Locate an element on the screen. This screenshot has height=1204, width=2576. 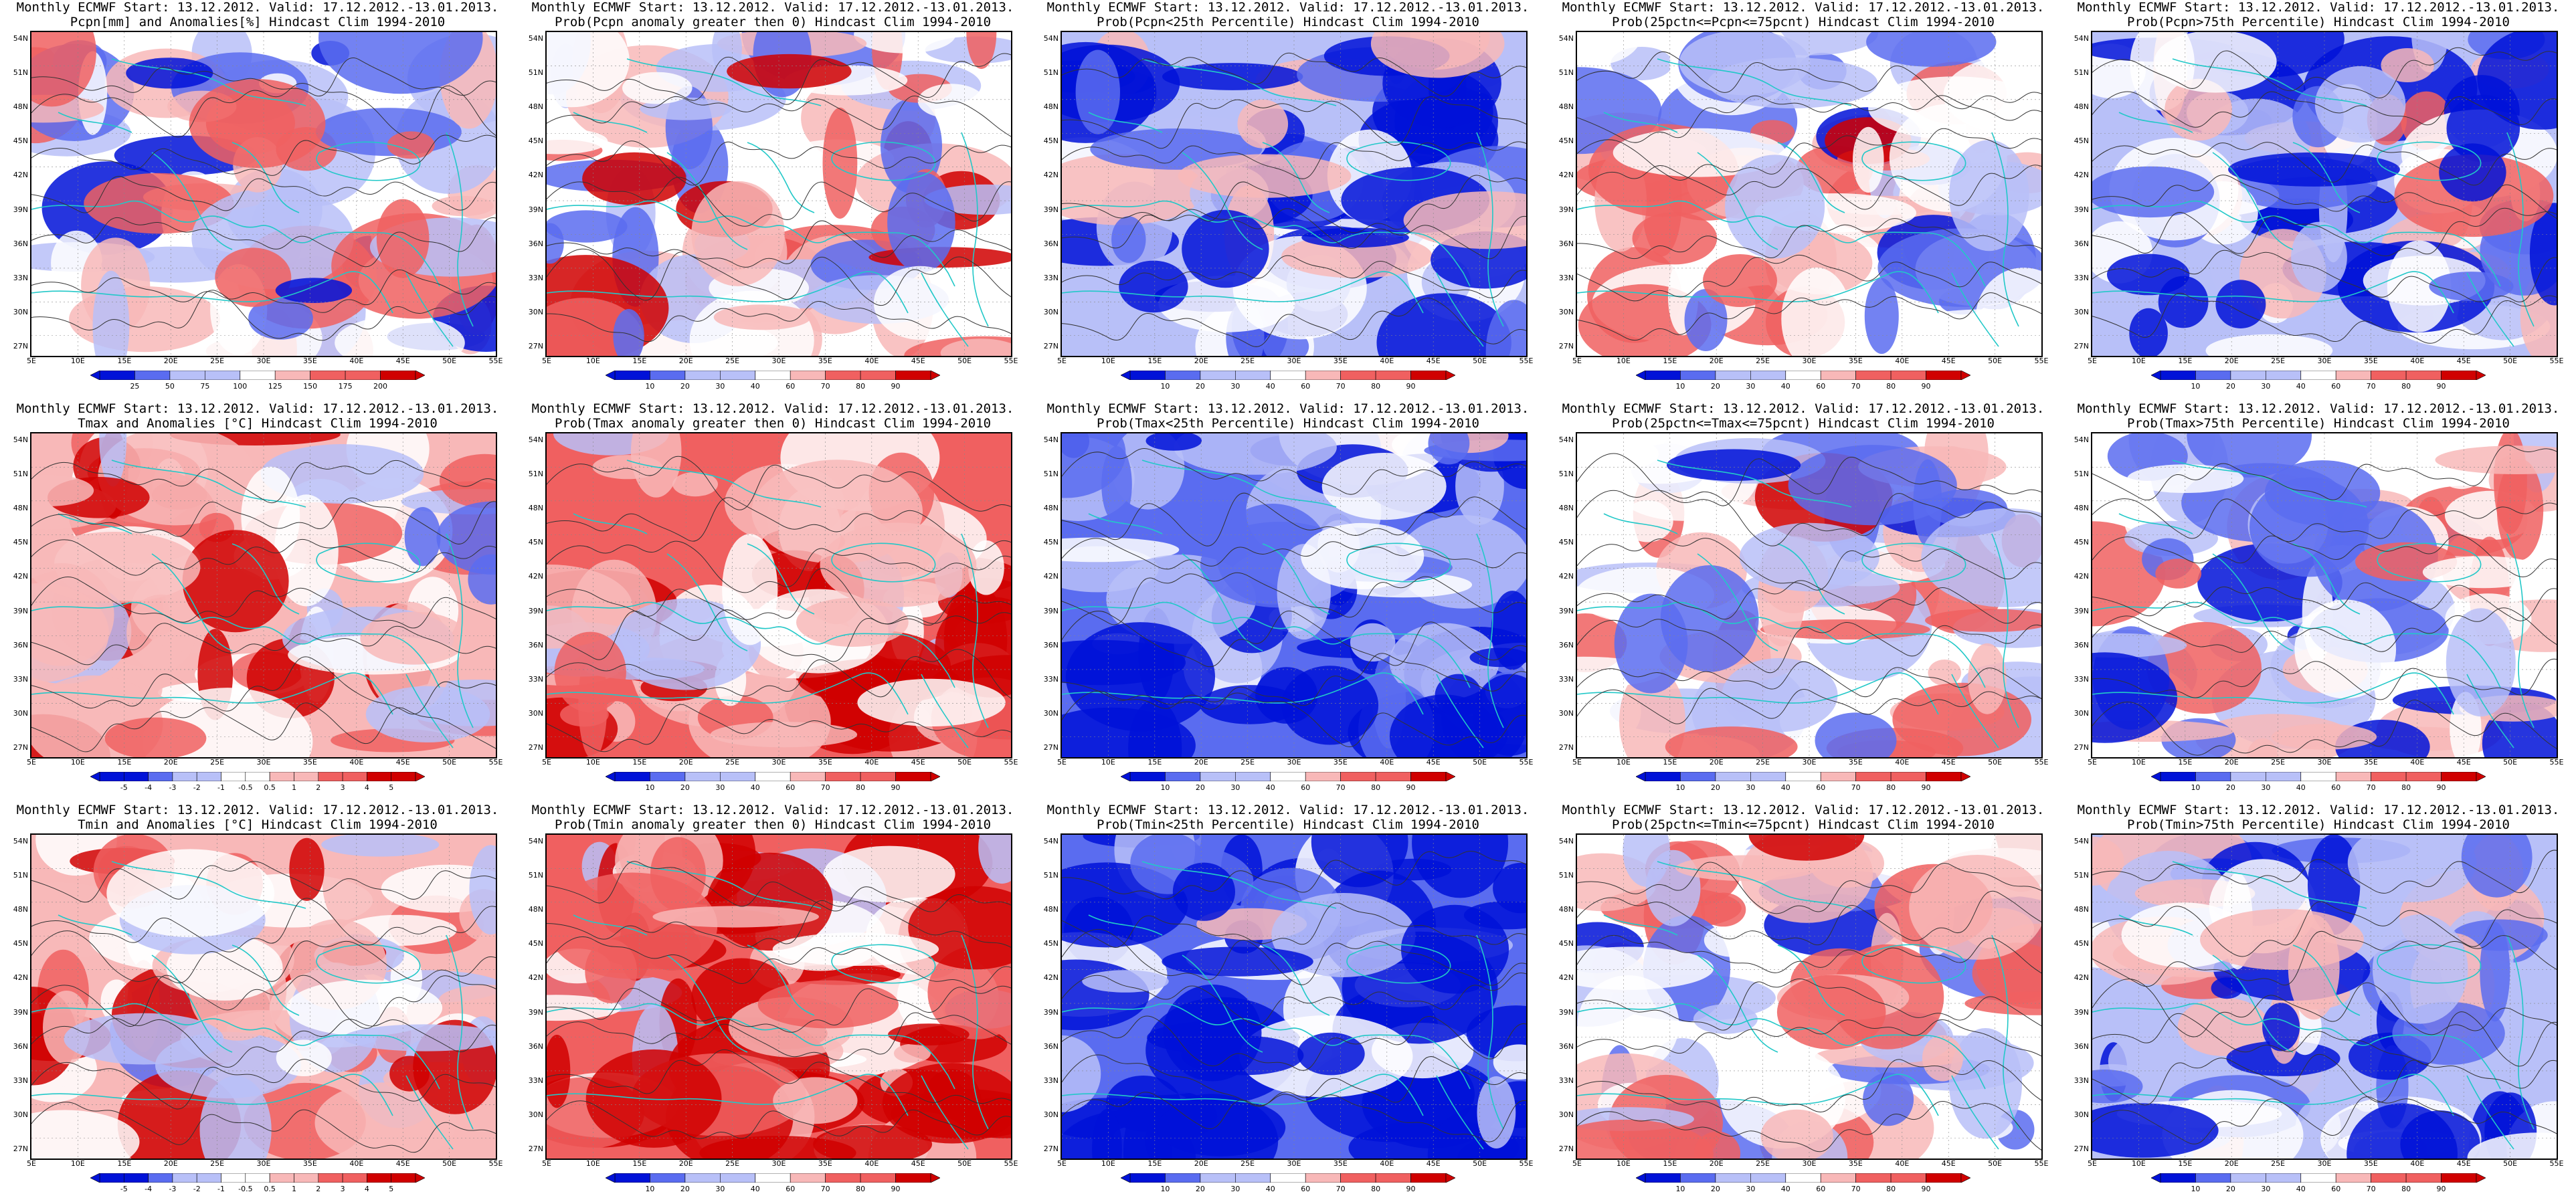
colorbar-label: 175 is located at coordinates (345, 386).